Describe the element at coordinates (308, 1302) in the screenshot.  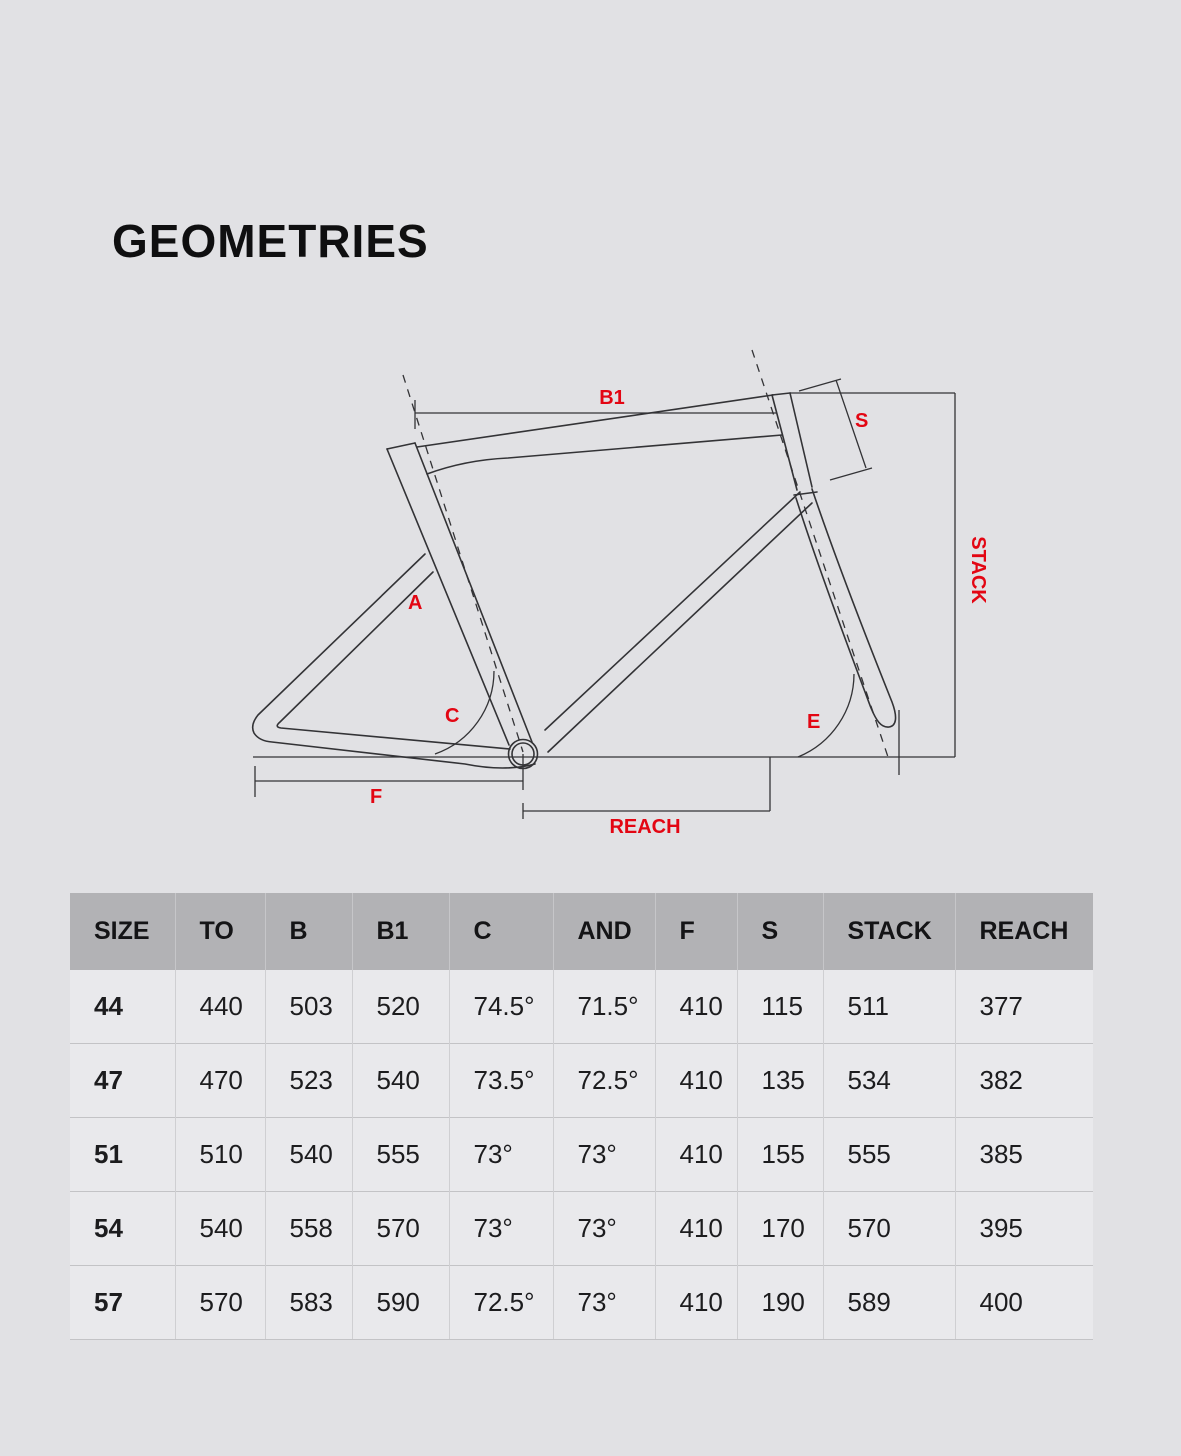
I see `value-cell: 583` at that location.